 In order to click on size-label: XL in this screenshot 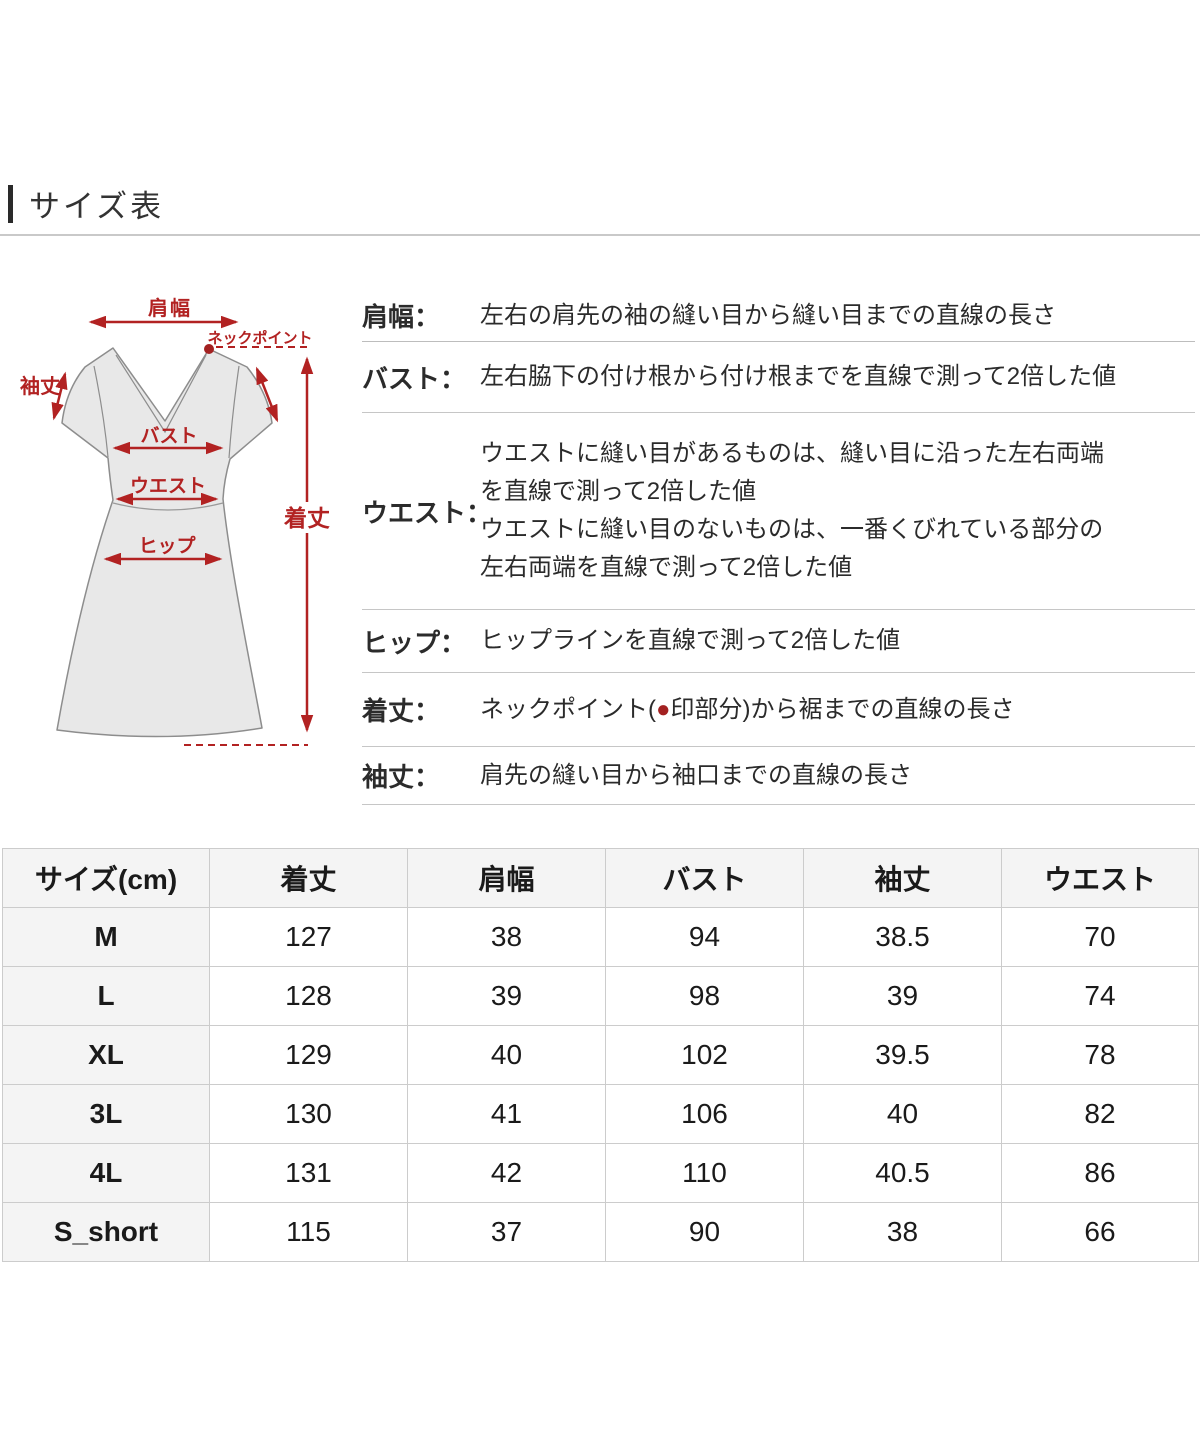, I will do `click(106, 1055)`.